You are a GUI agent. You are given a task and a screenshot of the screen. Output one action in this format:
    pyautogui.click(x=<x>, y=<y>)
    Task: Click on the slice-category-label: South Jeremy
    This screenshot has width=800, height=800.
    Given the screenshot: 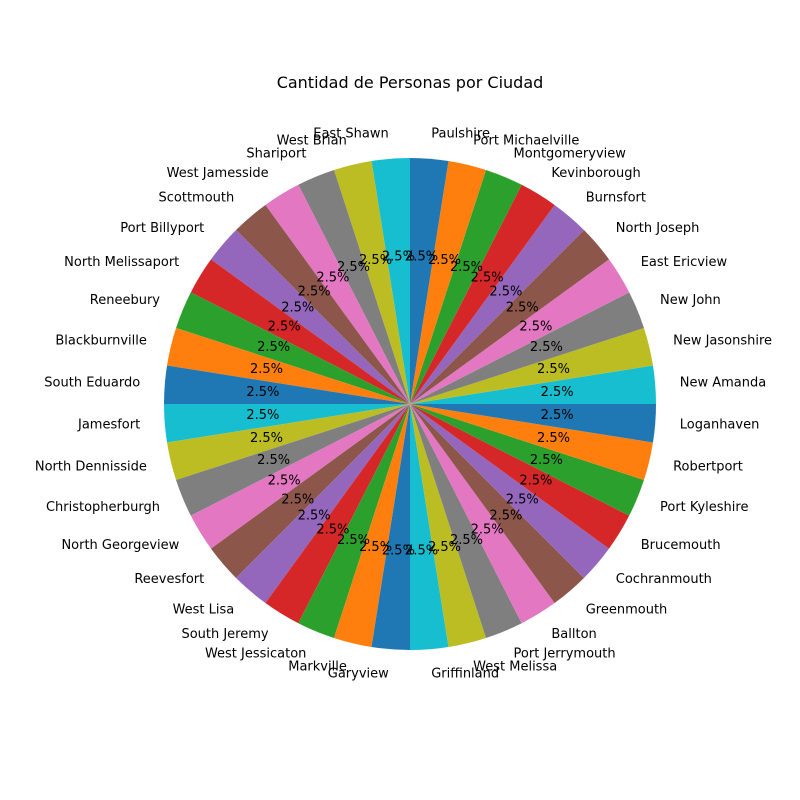 What is the action you would take?
    pyautogui.click(x=224, y=634)
    